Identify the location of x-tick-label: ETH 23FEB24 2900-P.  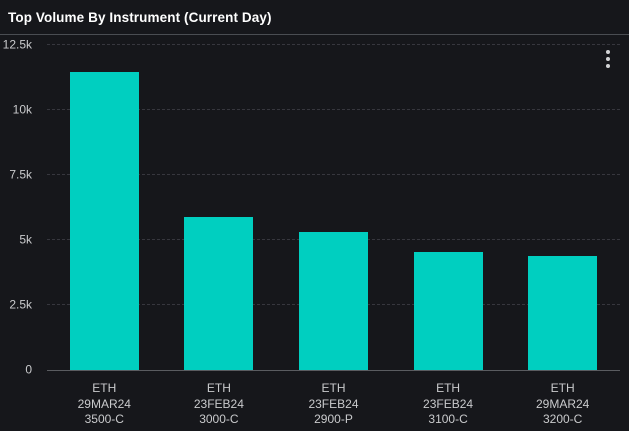
(333, 404).